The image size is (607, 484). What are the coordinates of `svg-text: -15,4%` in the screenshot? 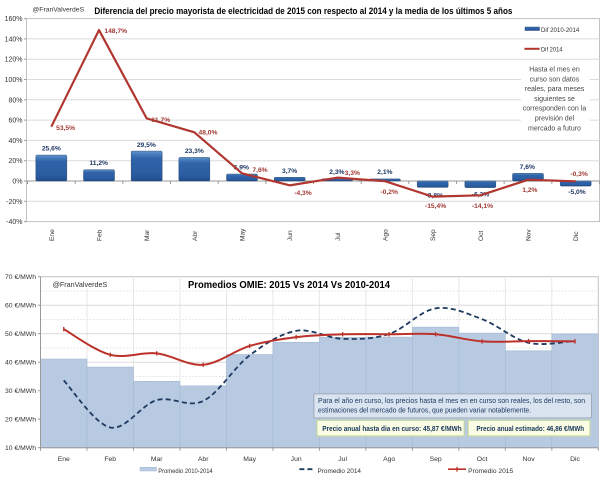 It's located at (435, 206).